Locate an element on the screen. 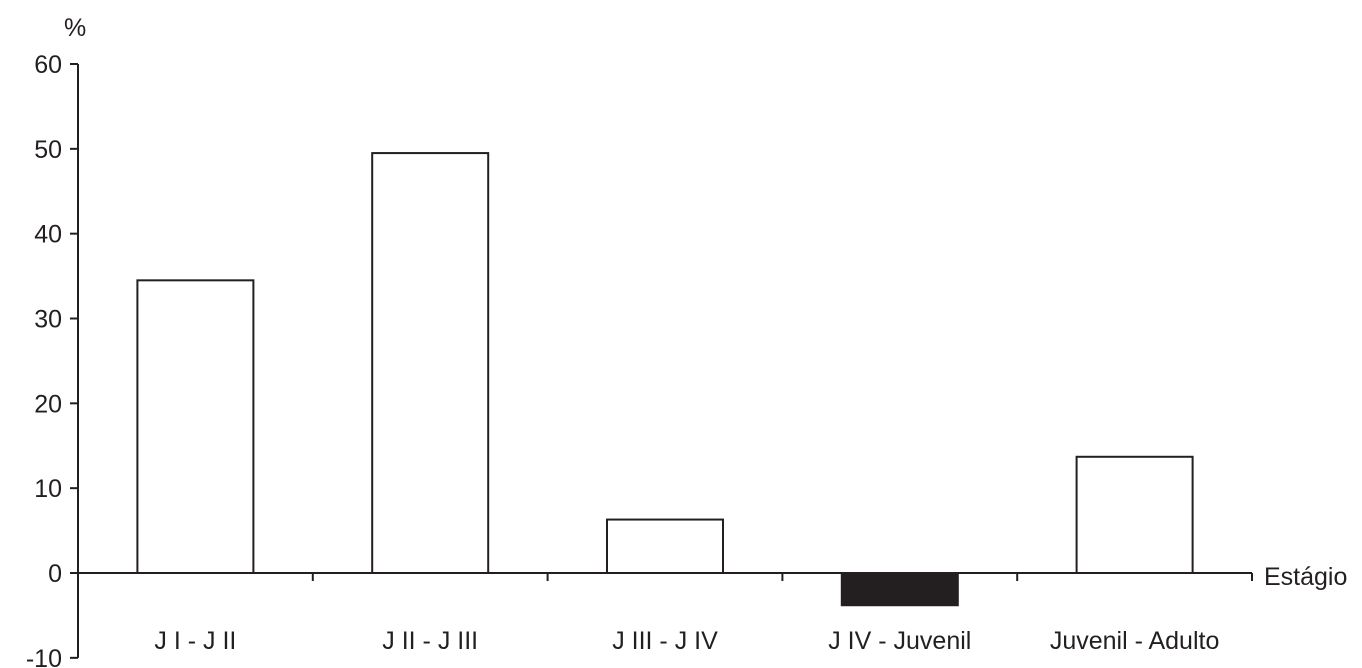  y-tick-label: 50 is located at coordinates (48, 150).